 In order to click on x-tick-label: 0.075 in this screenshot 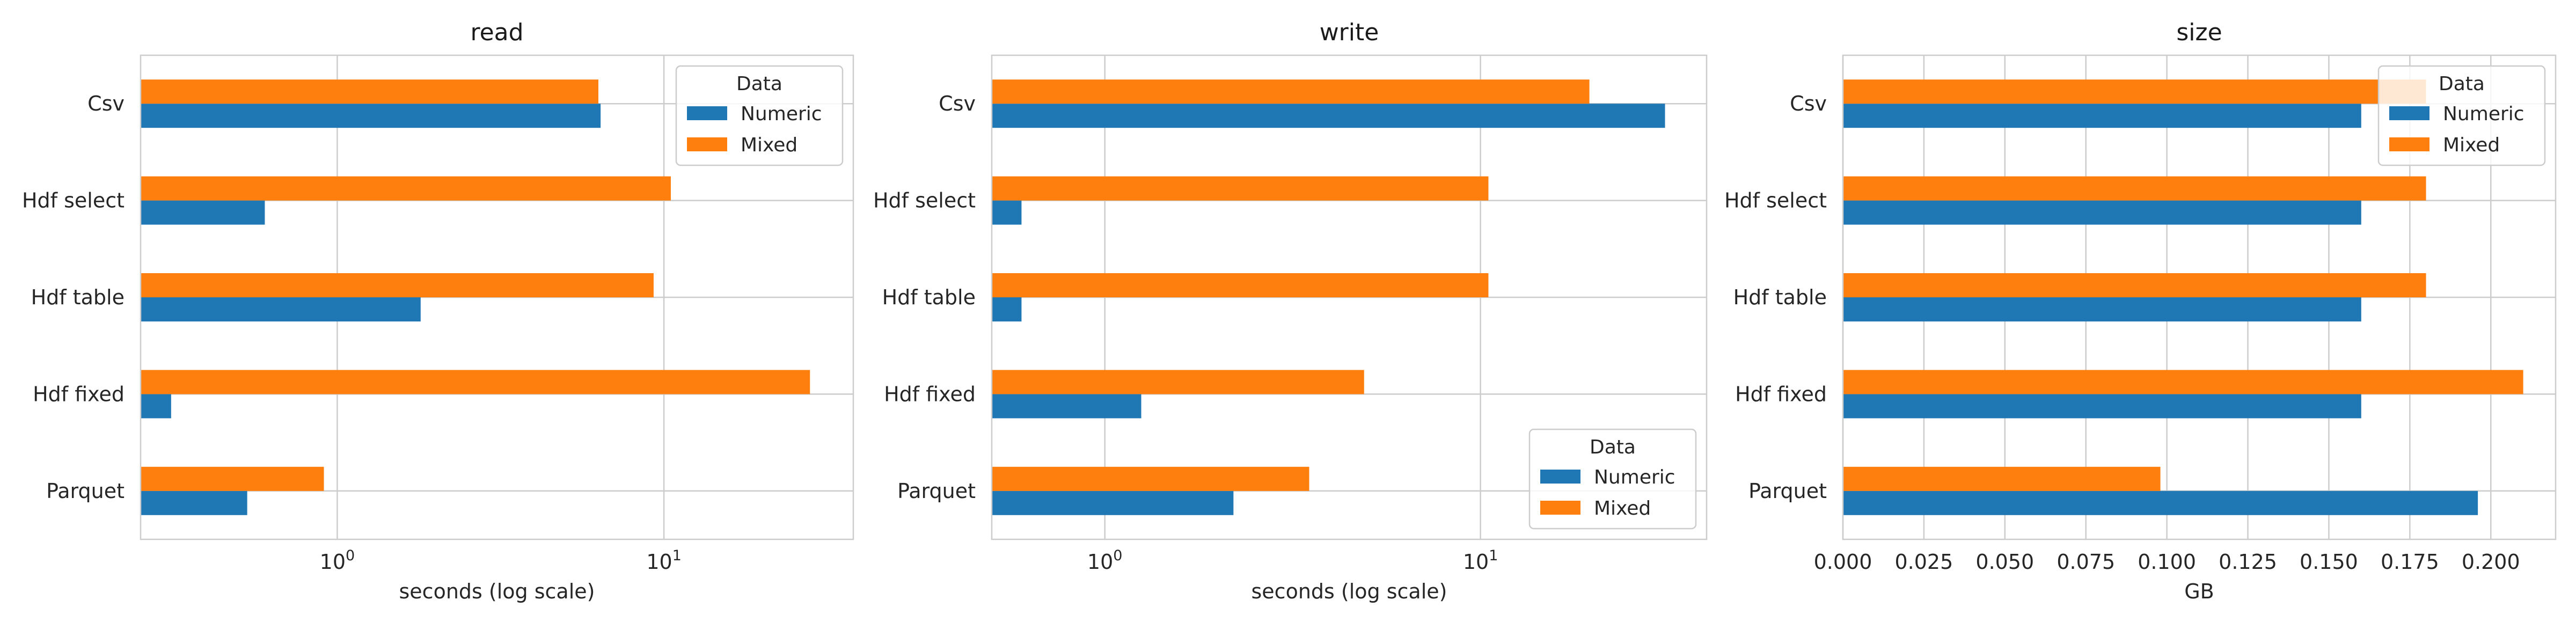, I will do `click(2086, 562)`.